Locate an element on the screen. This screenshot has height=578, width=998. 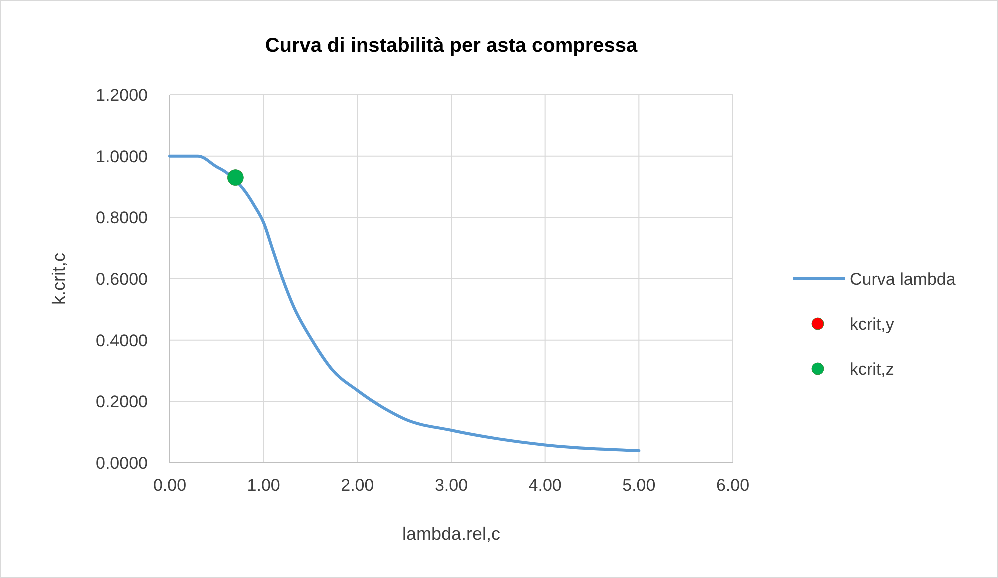
x-tick-label: 1.00 is located at coordinates (263, 485).